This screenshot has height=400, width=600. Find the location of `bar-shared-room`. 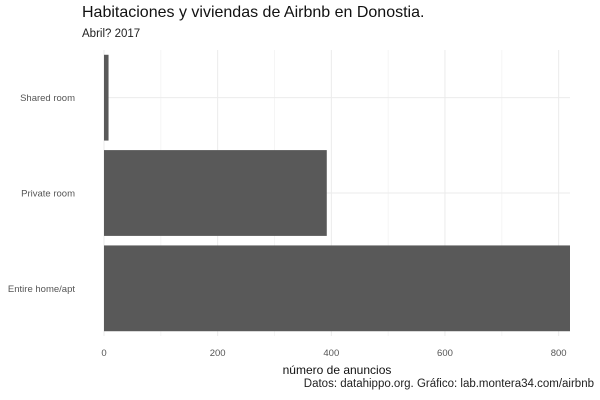

bar-shared-room is located at coordinates (106, 97).